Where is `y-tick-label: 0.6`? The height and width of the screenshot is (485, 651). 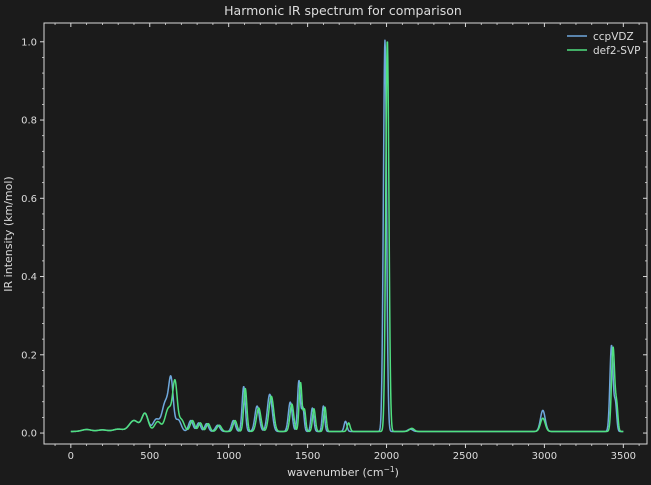
y-tick-label: 0.6 is located at coordinates (29, 199).